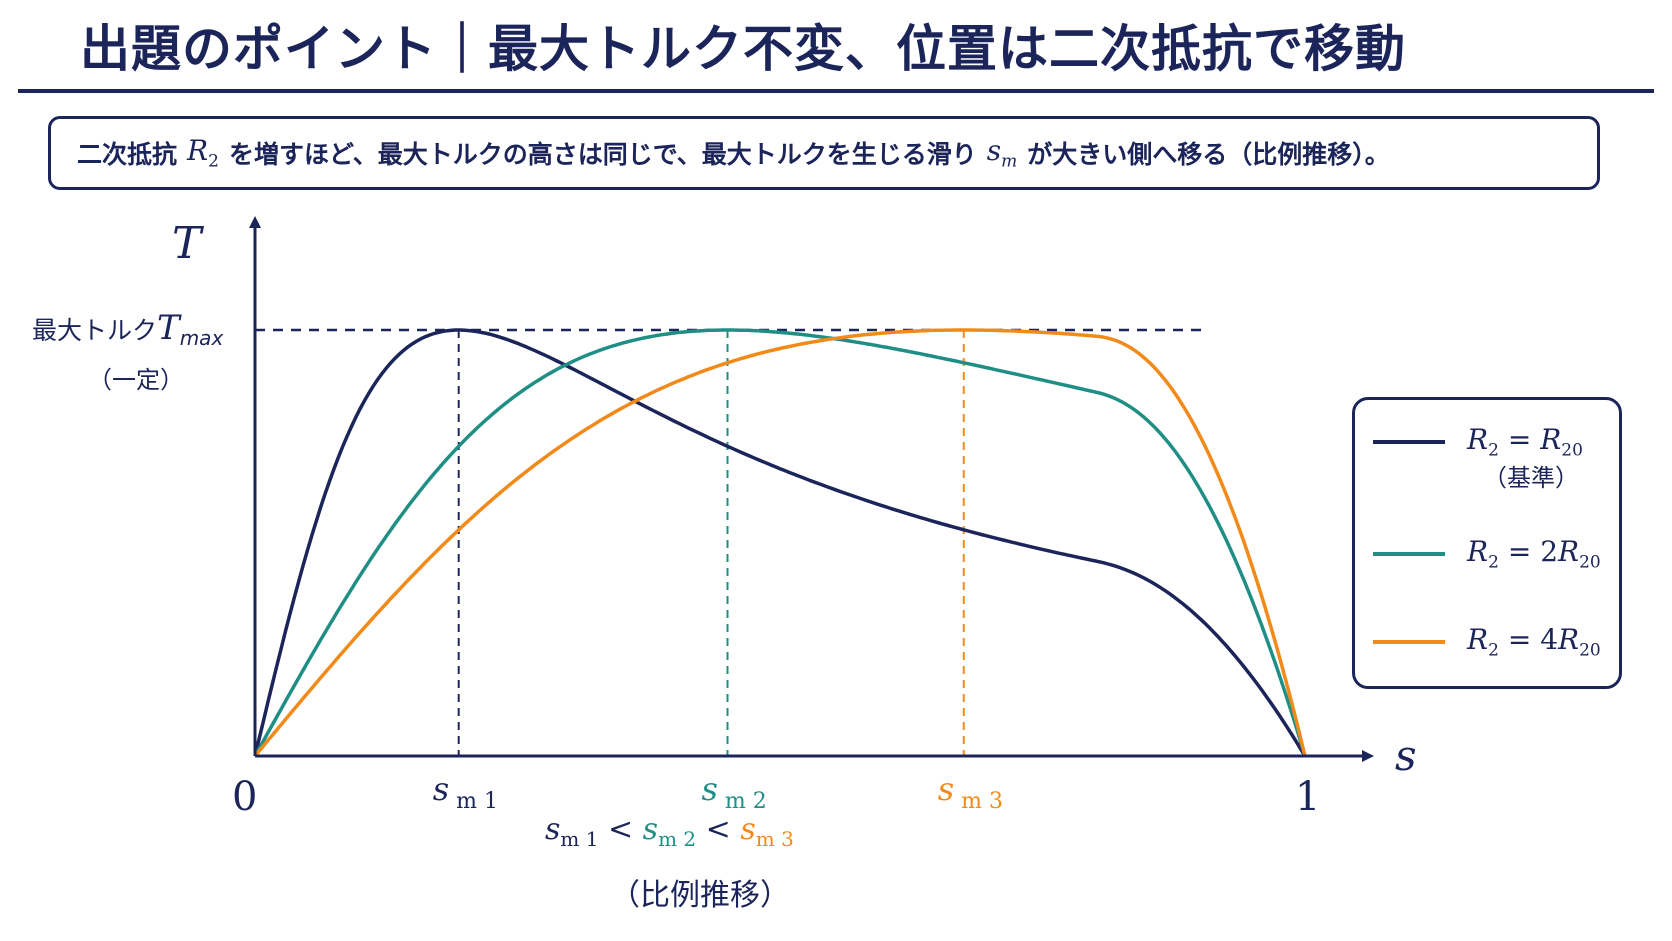 The width and height of the screenshot is (1672, 941). Describe the element at coordinates (1549, 552) in the screenshot. I see `legend-1-coef: 2` at that location.